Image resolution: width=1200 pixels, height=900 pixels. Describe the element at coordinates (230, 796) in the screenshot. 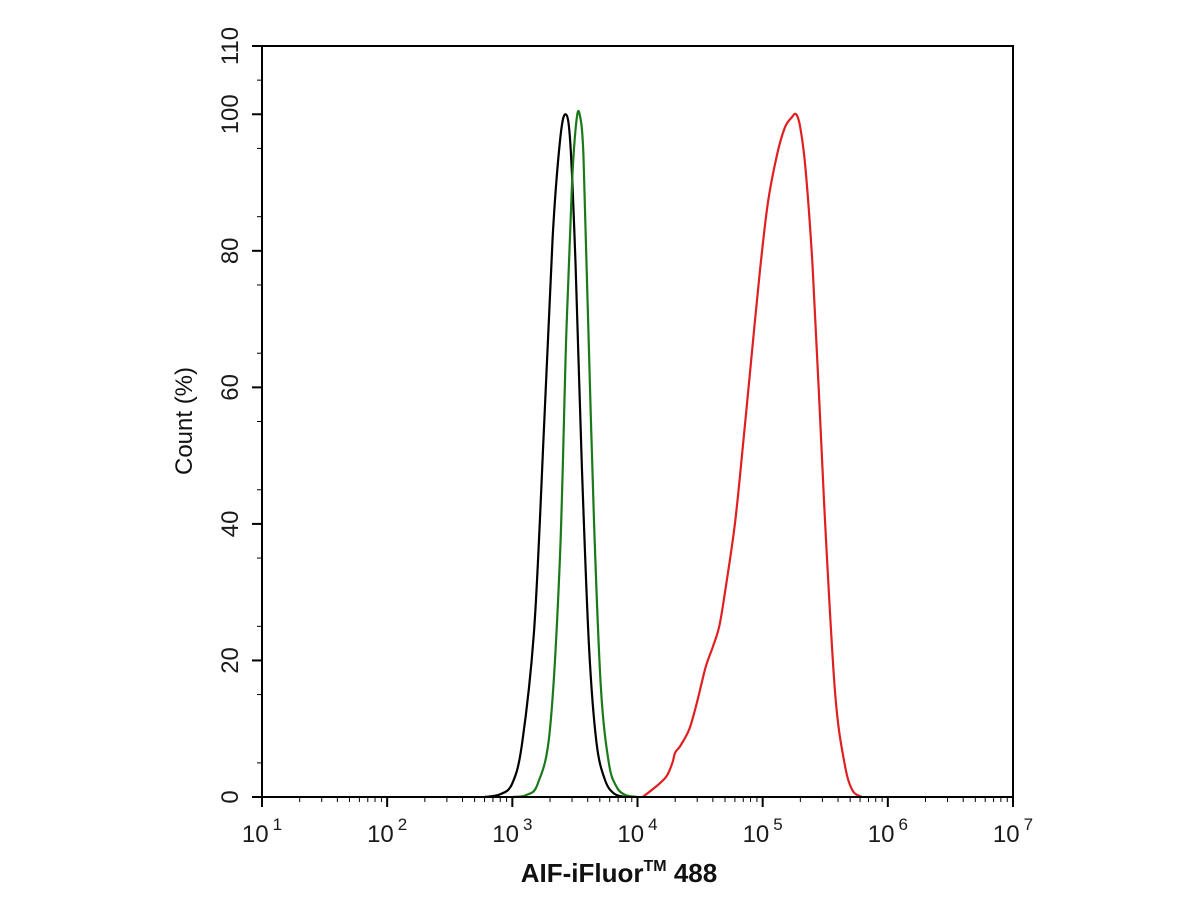

I see `y-tick-label: 0` at that location.